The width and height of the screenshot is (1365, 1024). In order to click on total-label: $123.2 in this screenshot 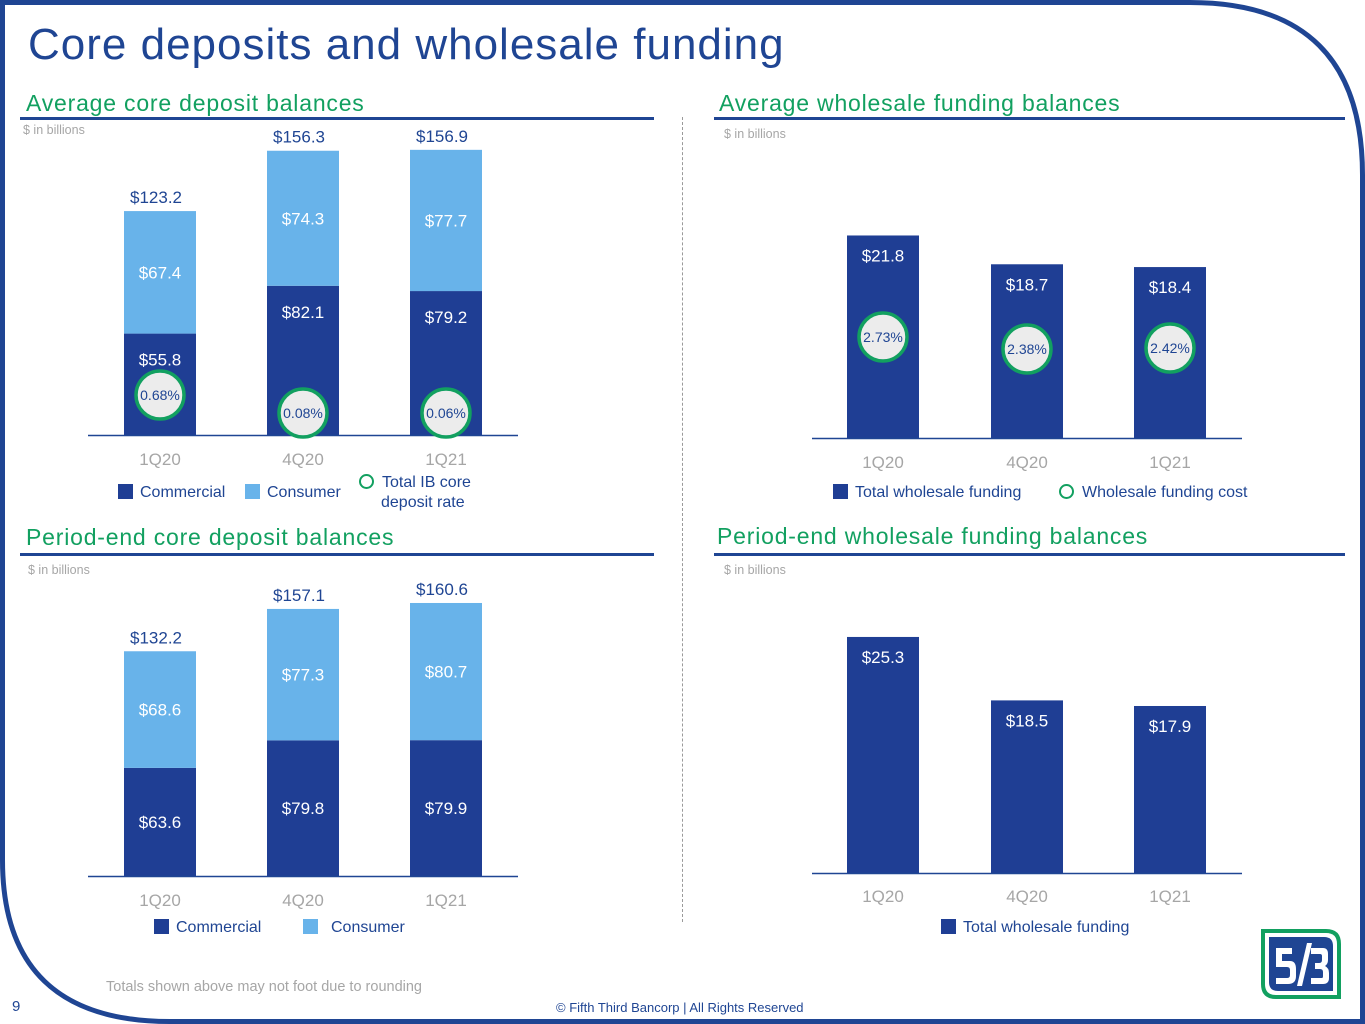, I will do `click(156, 197)`.